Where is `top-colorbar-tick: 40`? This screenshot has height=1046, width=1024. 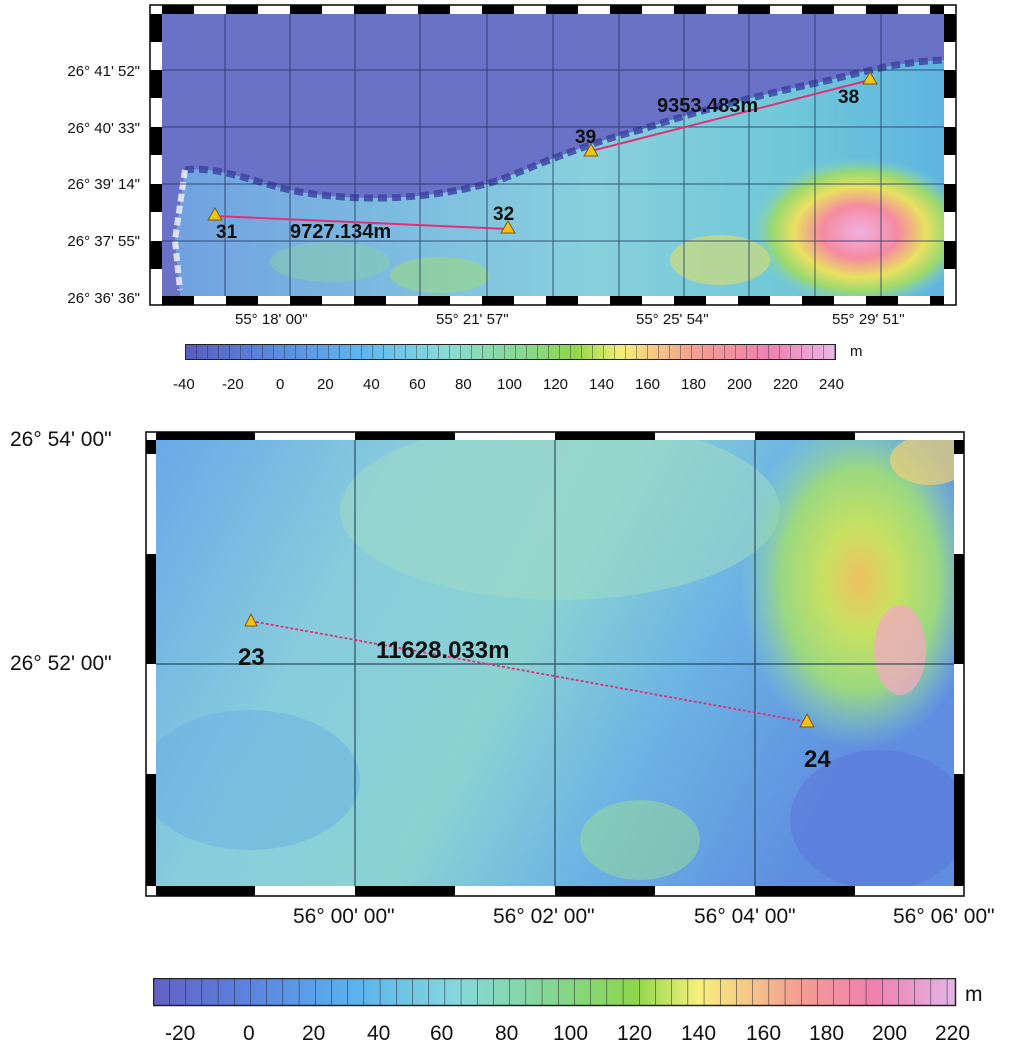 top-colorbar-tick: 40 is located at coordinates (371, 384).